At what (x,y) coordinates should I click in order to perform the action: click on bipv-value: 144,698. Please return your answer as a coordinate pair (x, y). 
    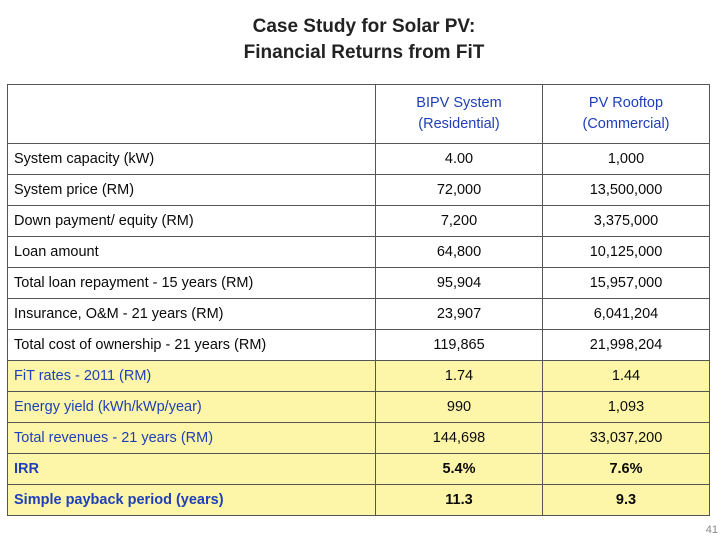
    Looking at the image, I should click on (459, 438).